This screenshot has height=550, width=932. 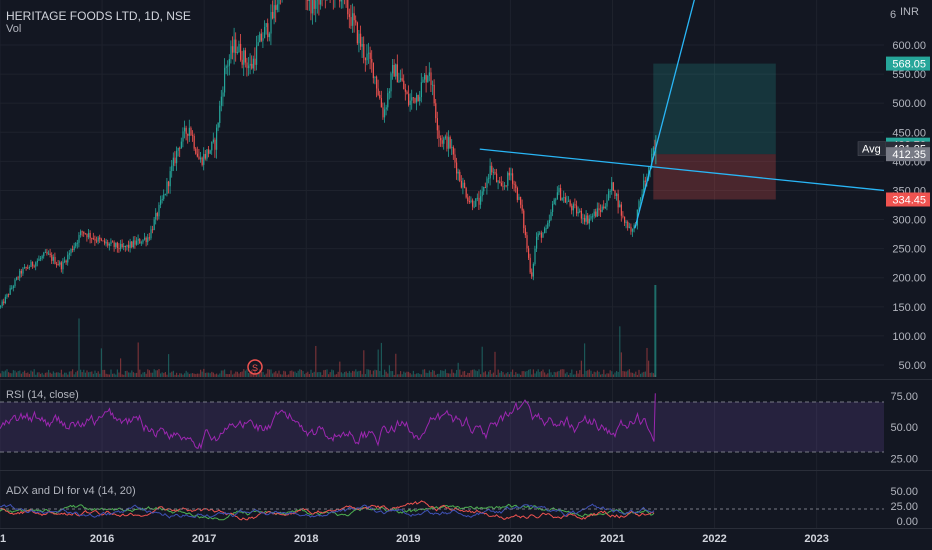 What do you see at coordinates (714, 109) in the screenshot?
I see `profit-zone` at bounding box center [714, 109].